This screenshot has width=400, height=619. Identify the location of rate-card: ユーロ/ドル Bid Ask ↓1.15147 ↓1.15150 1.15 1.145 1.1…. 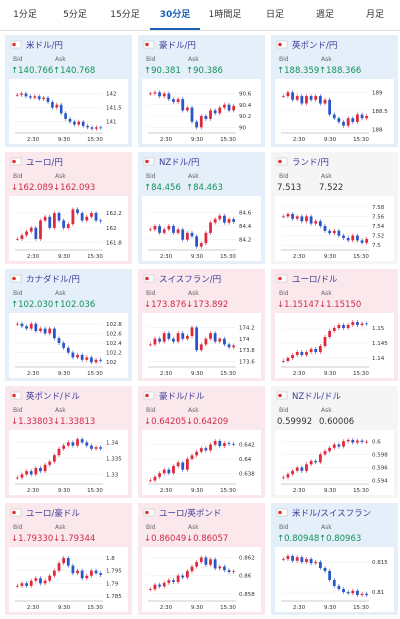
(334, 325).